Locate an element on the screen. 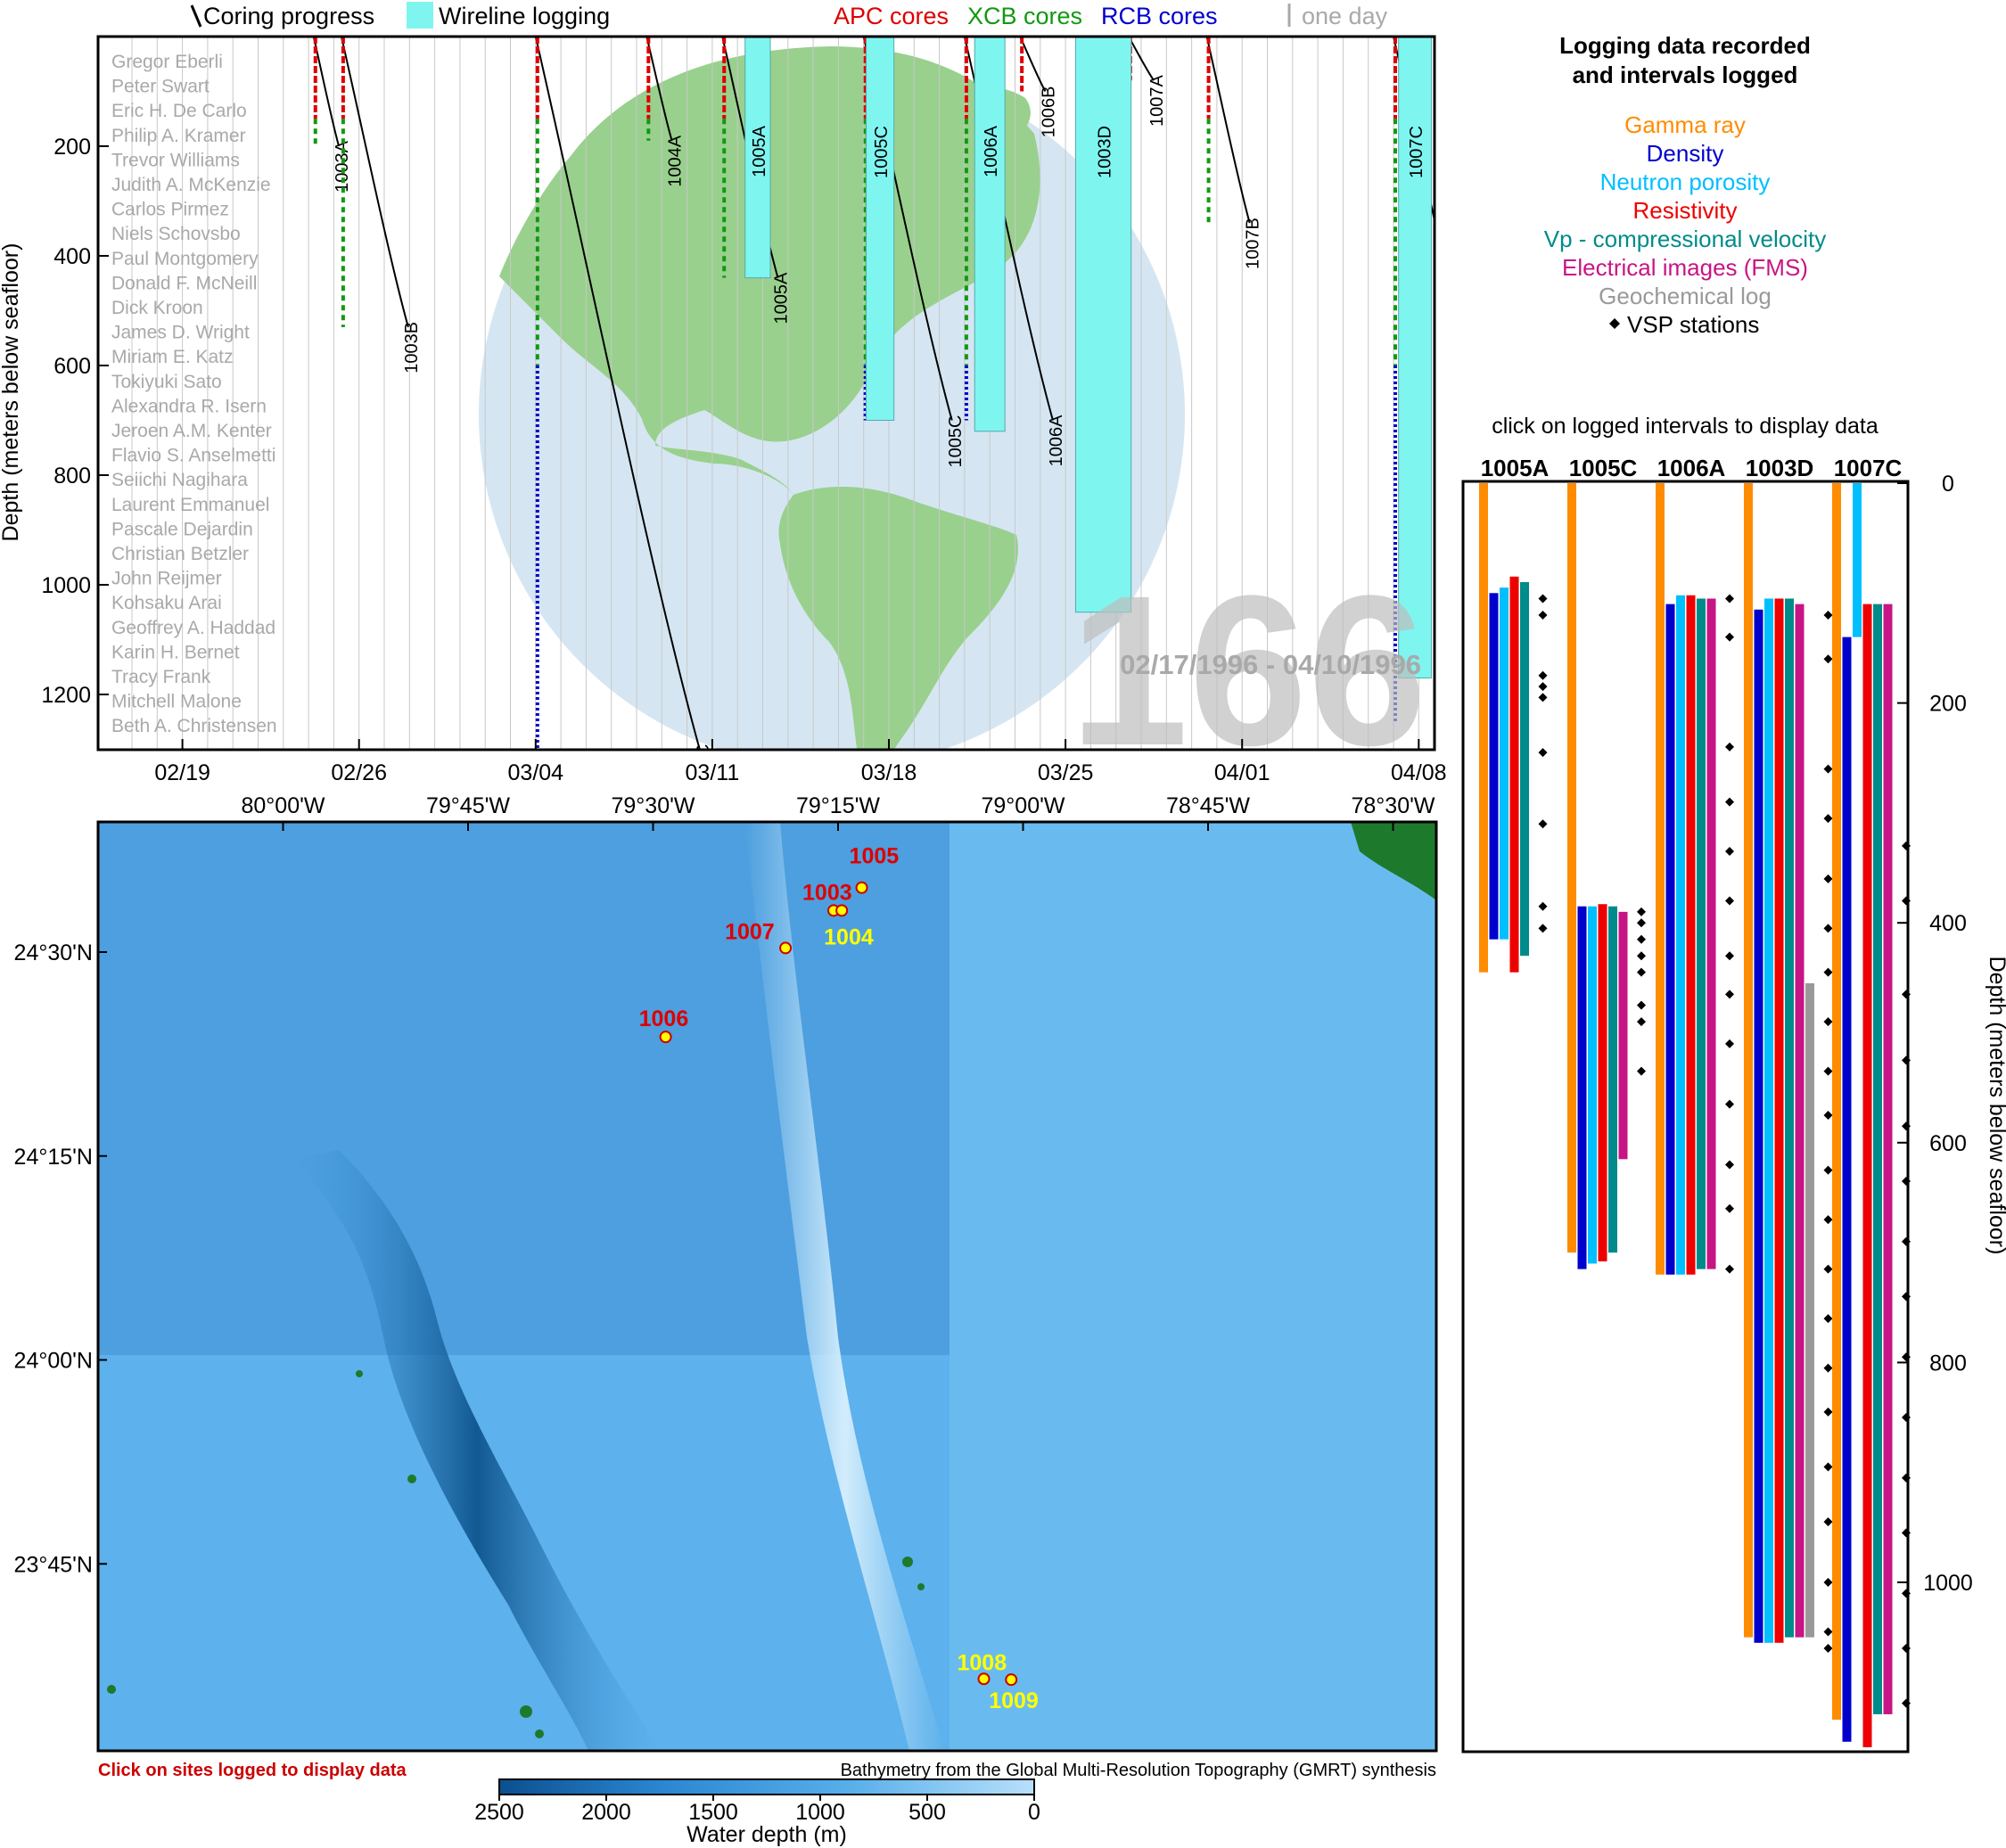  colorbar-tick-label: 1000 is located at coordinates (820, 1812).